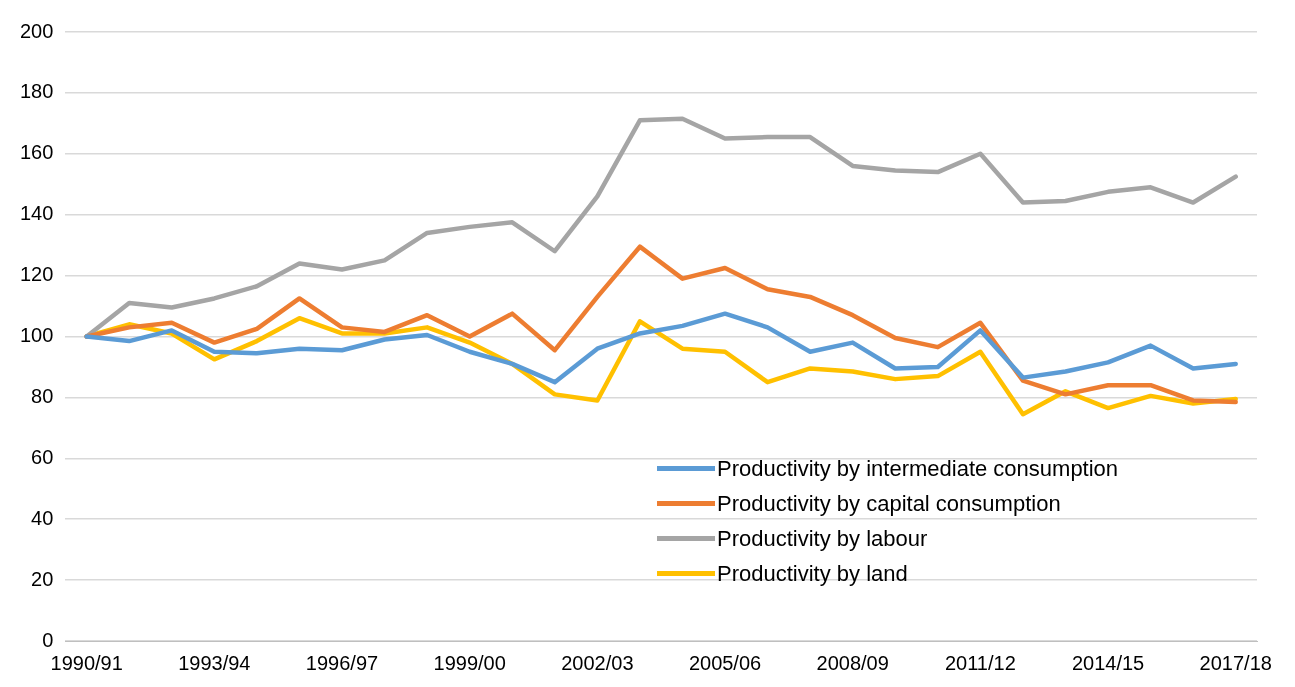  What do you see at coordinates (889, 504) in the screenshot?
I see `legend-label: Productivity by capital consumption` at bounding box center [889, 504].